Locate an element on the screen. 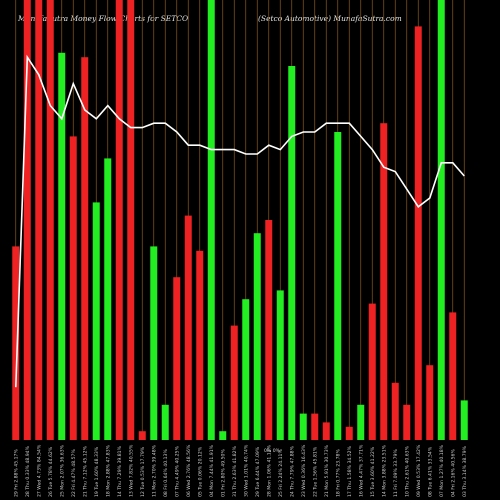 This screenshot has height=500, width=500. x-tick-label: 07 Thu 4.49% 40.25% is located at coordinates (177, 471).